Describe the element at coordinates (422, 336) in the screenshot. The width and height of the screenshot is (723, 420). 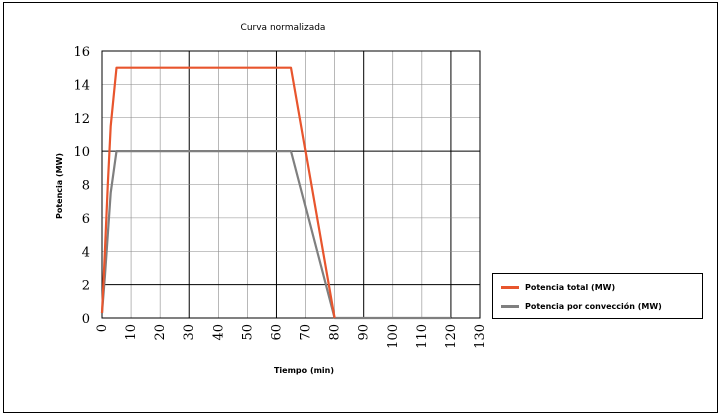
I see `x-tick-label: 110` at that location.